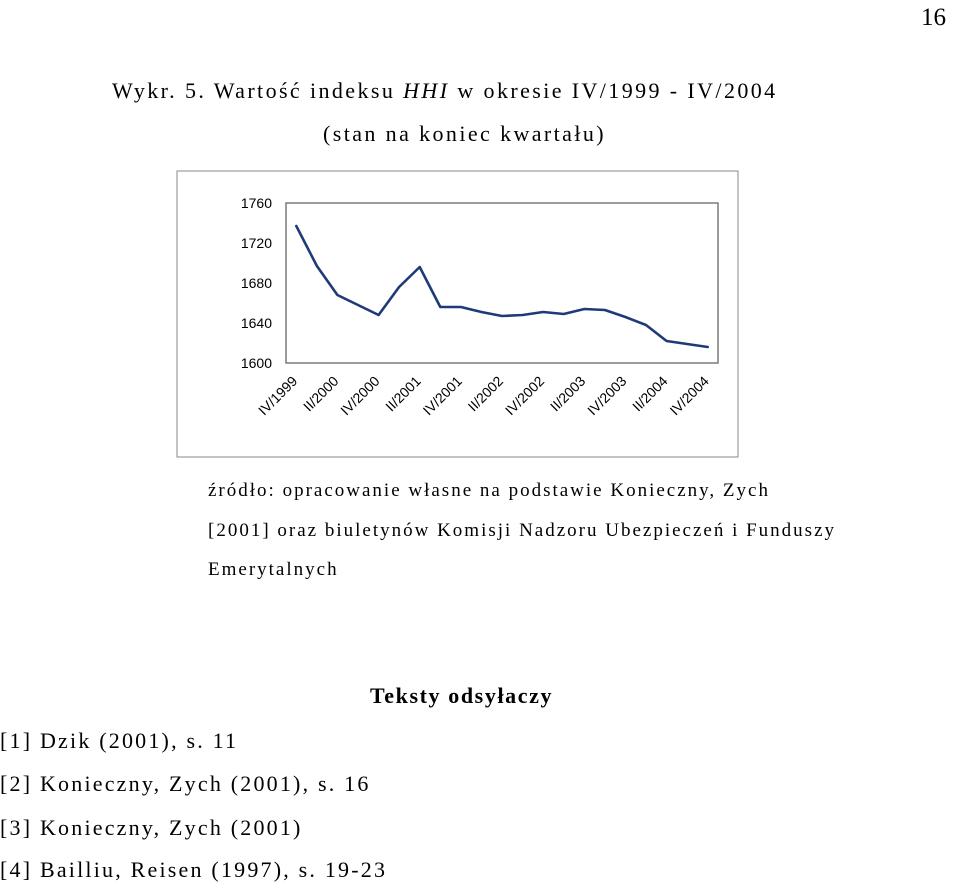 Image resolution: width=960 pixels, height=887 pixels. I want to click on footnote-item: [3] Konieczny, Zych (2001), so click(151, 827).